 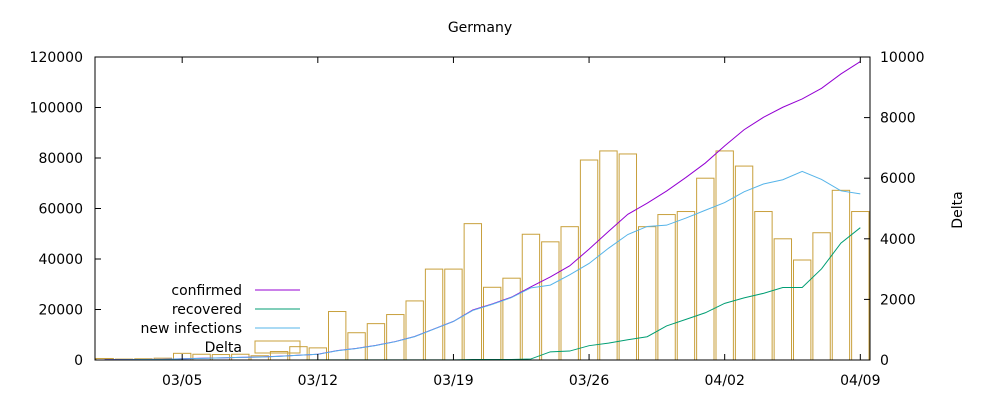 What do you see at coordinates (898, 179) in the screenshot?
I see `y-right-tick-label: 6000` at bounding box center [898, 179].